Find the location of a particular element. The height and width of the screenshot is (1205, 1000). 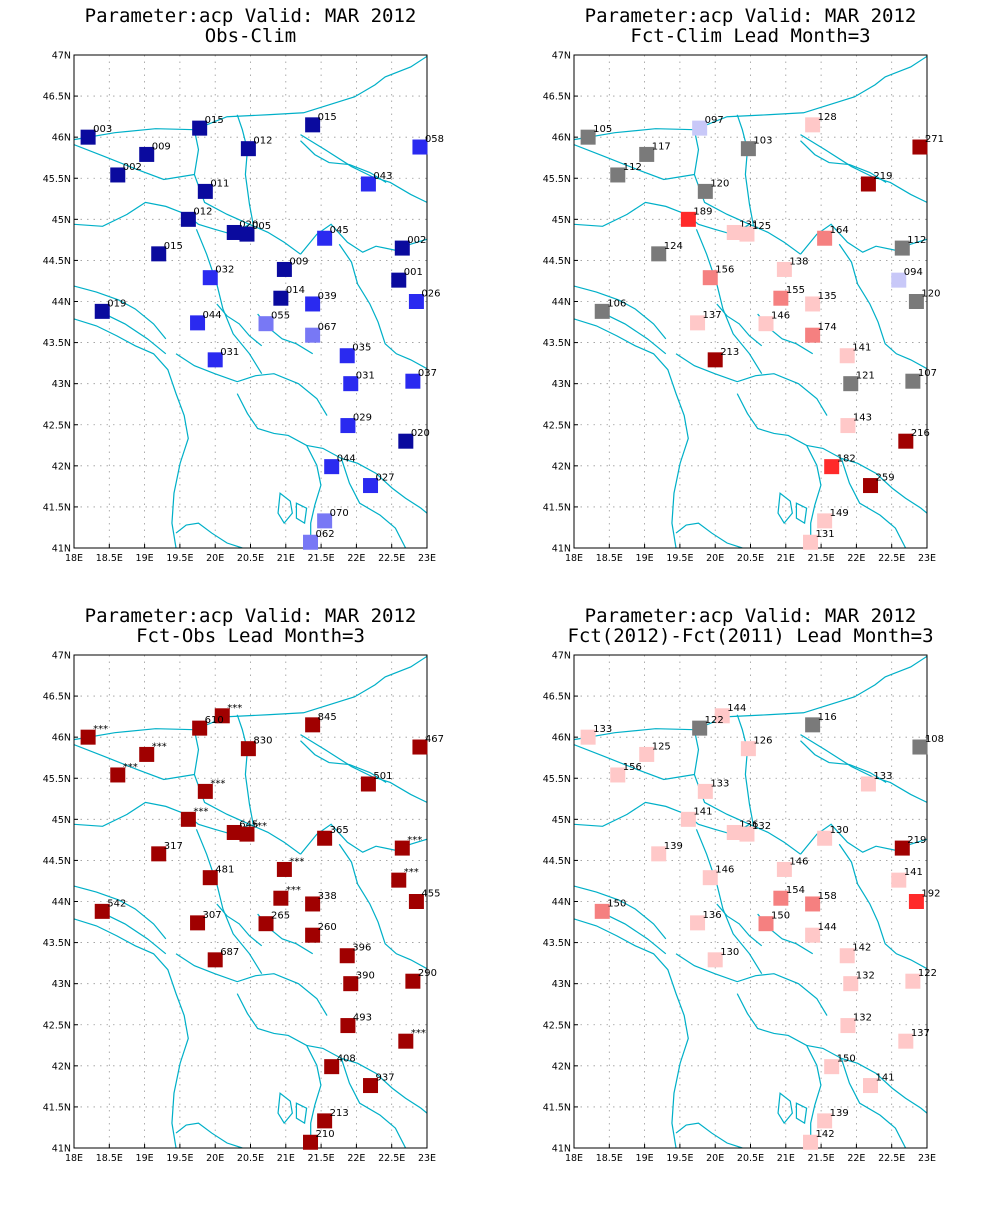

station-value-label: 138 is located at coordinates (798, 261).